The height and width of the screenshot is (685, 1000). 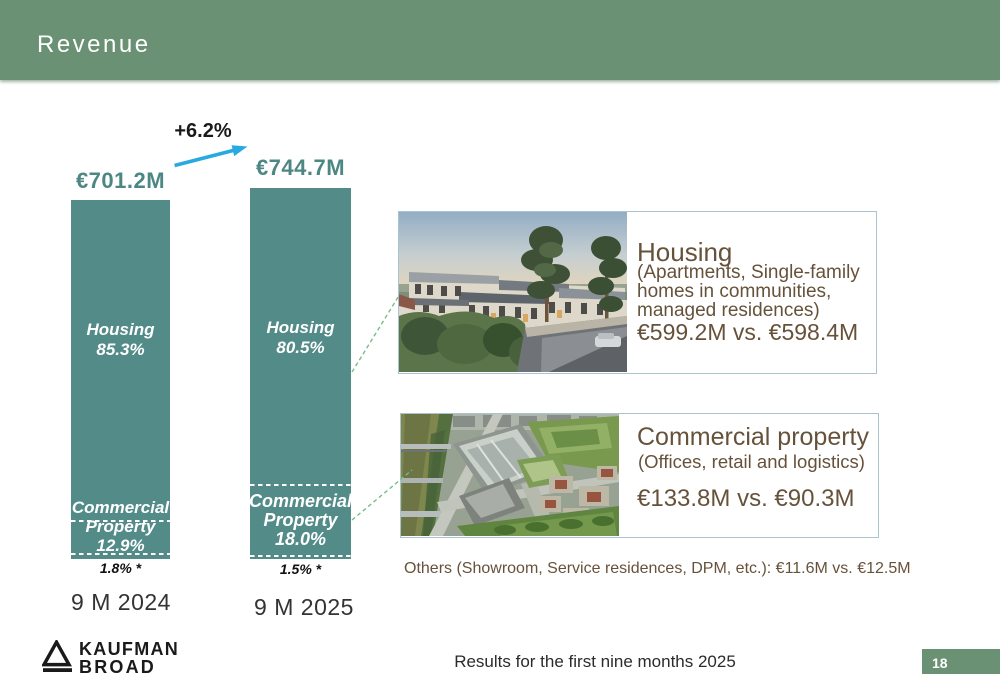 I want to click on svg-text: KAUFMAN, so click(x=129, y=649).